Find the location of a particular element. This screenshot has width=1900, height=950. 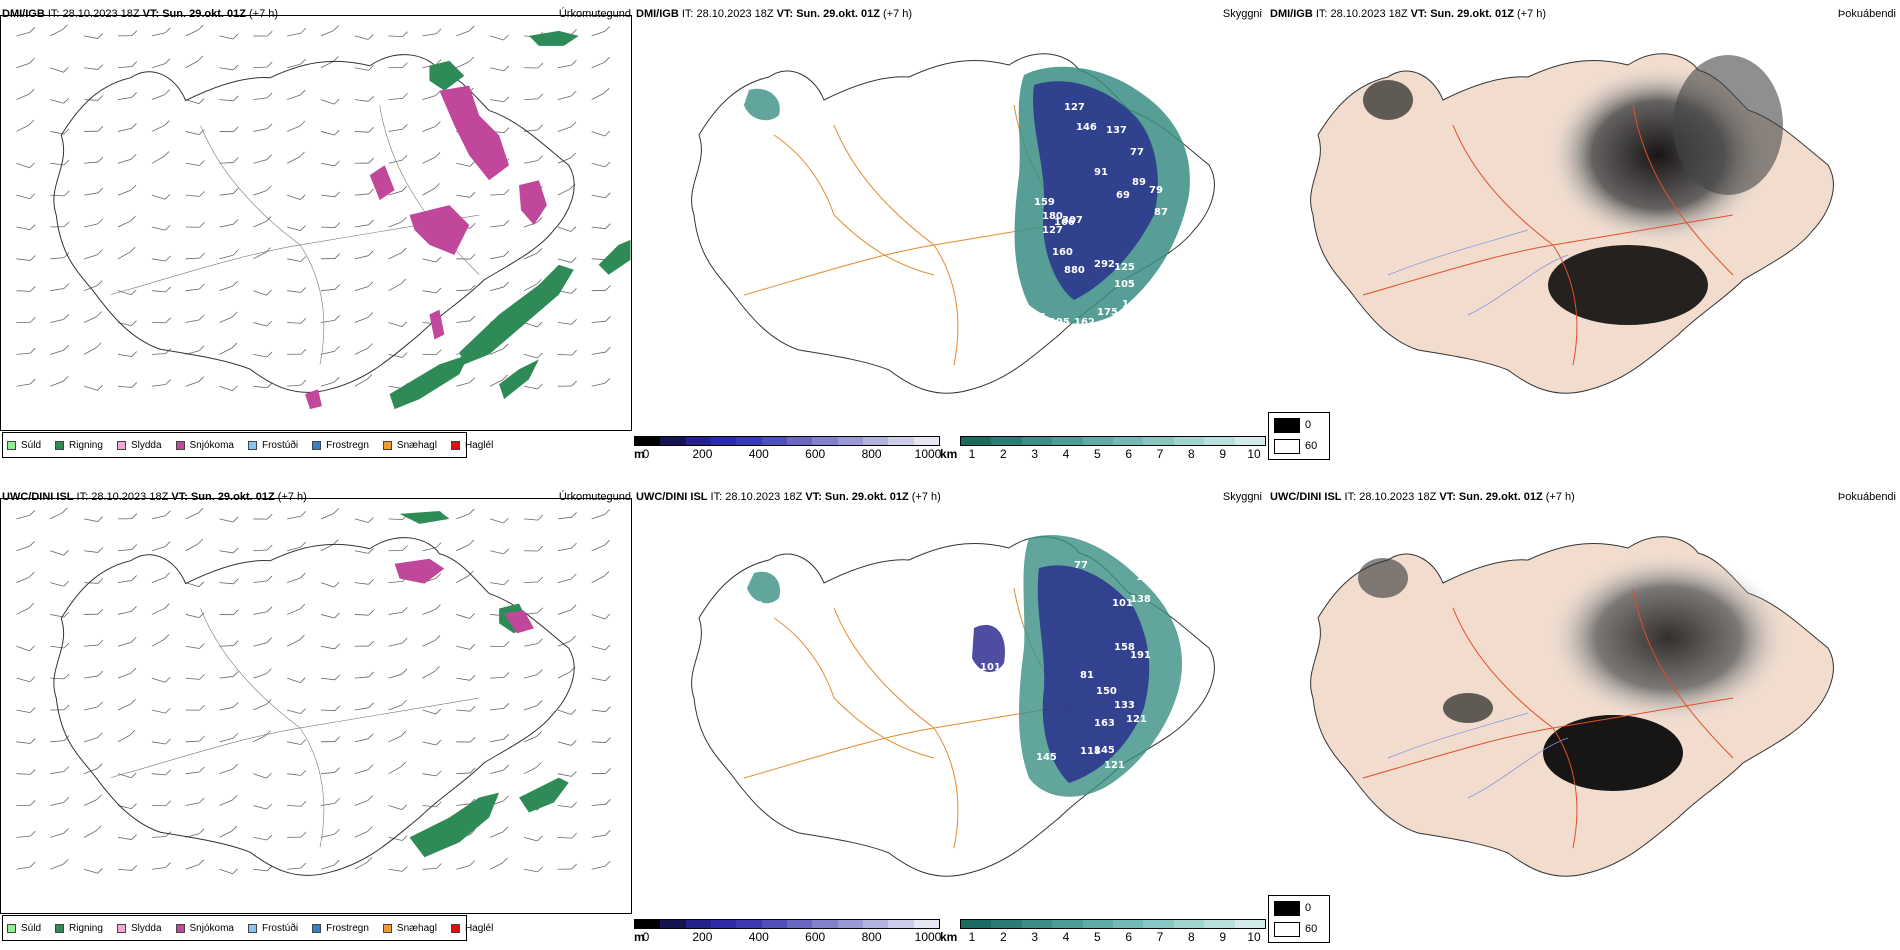

fog-legend-max-label: 0 is located at coordinates (1308, 908).